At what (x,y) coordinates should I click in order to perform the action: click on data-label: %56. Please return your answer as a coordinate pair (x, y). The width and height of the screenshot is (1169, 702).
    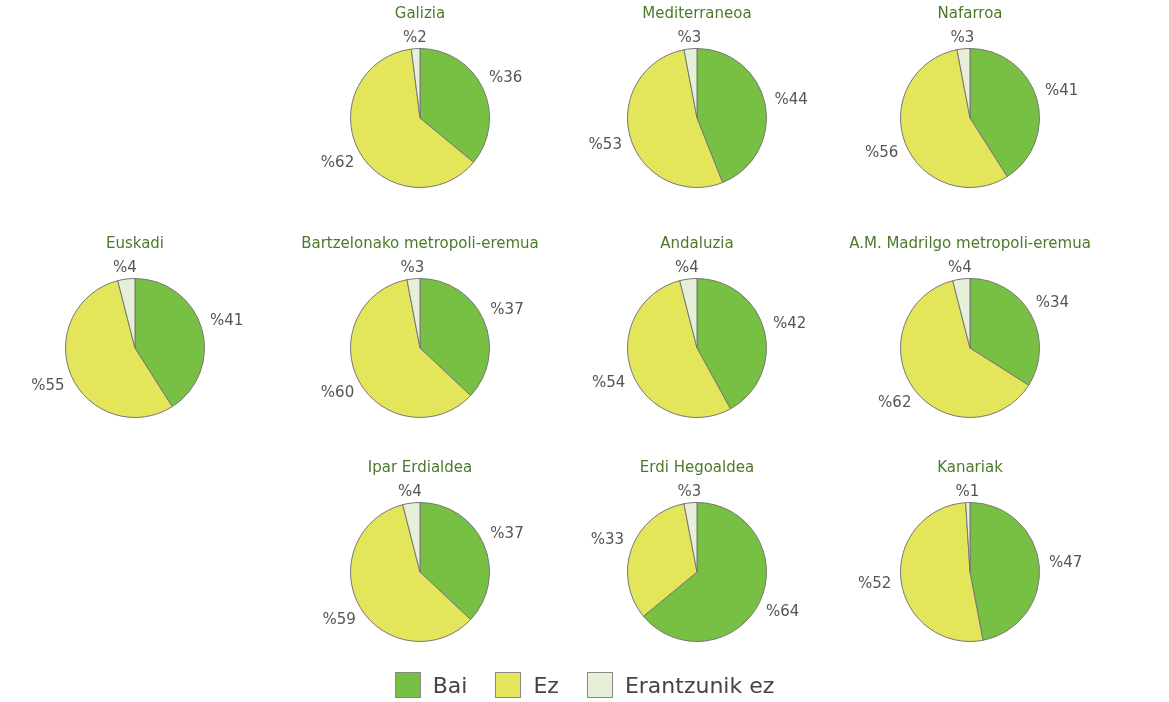
    Looking at the image, I should click on (882, 151).